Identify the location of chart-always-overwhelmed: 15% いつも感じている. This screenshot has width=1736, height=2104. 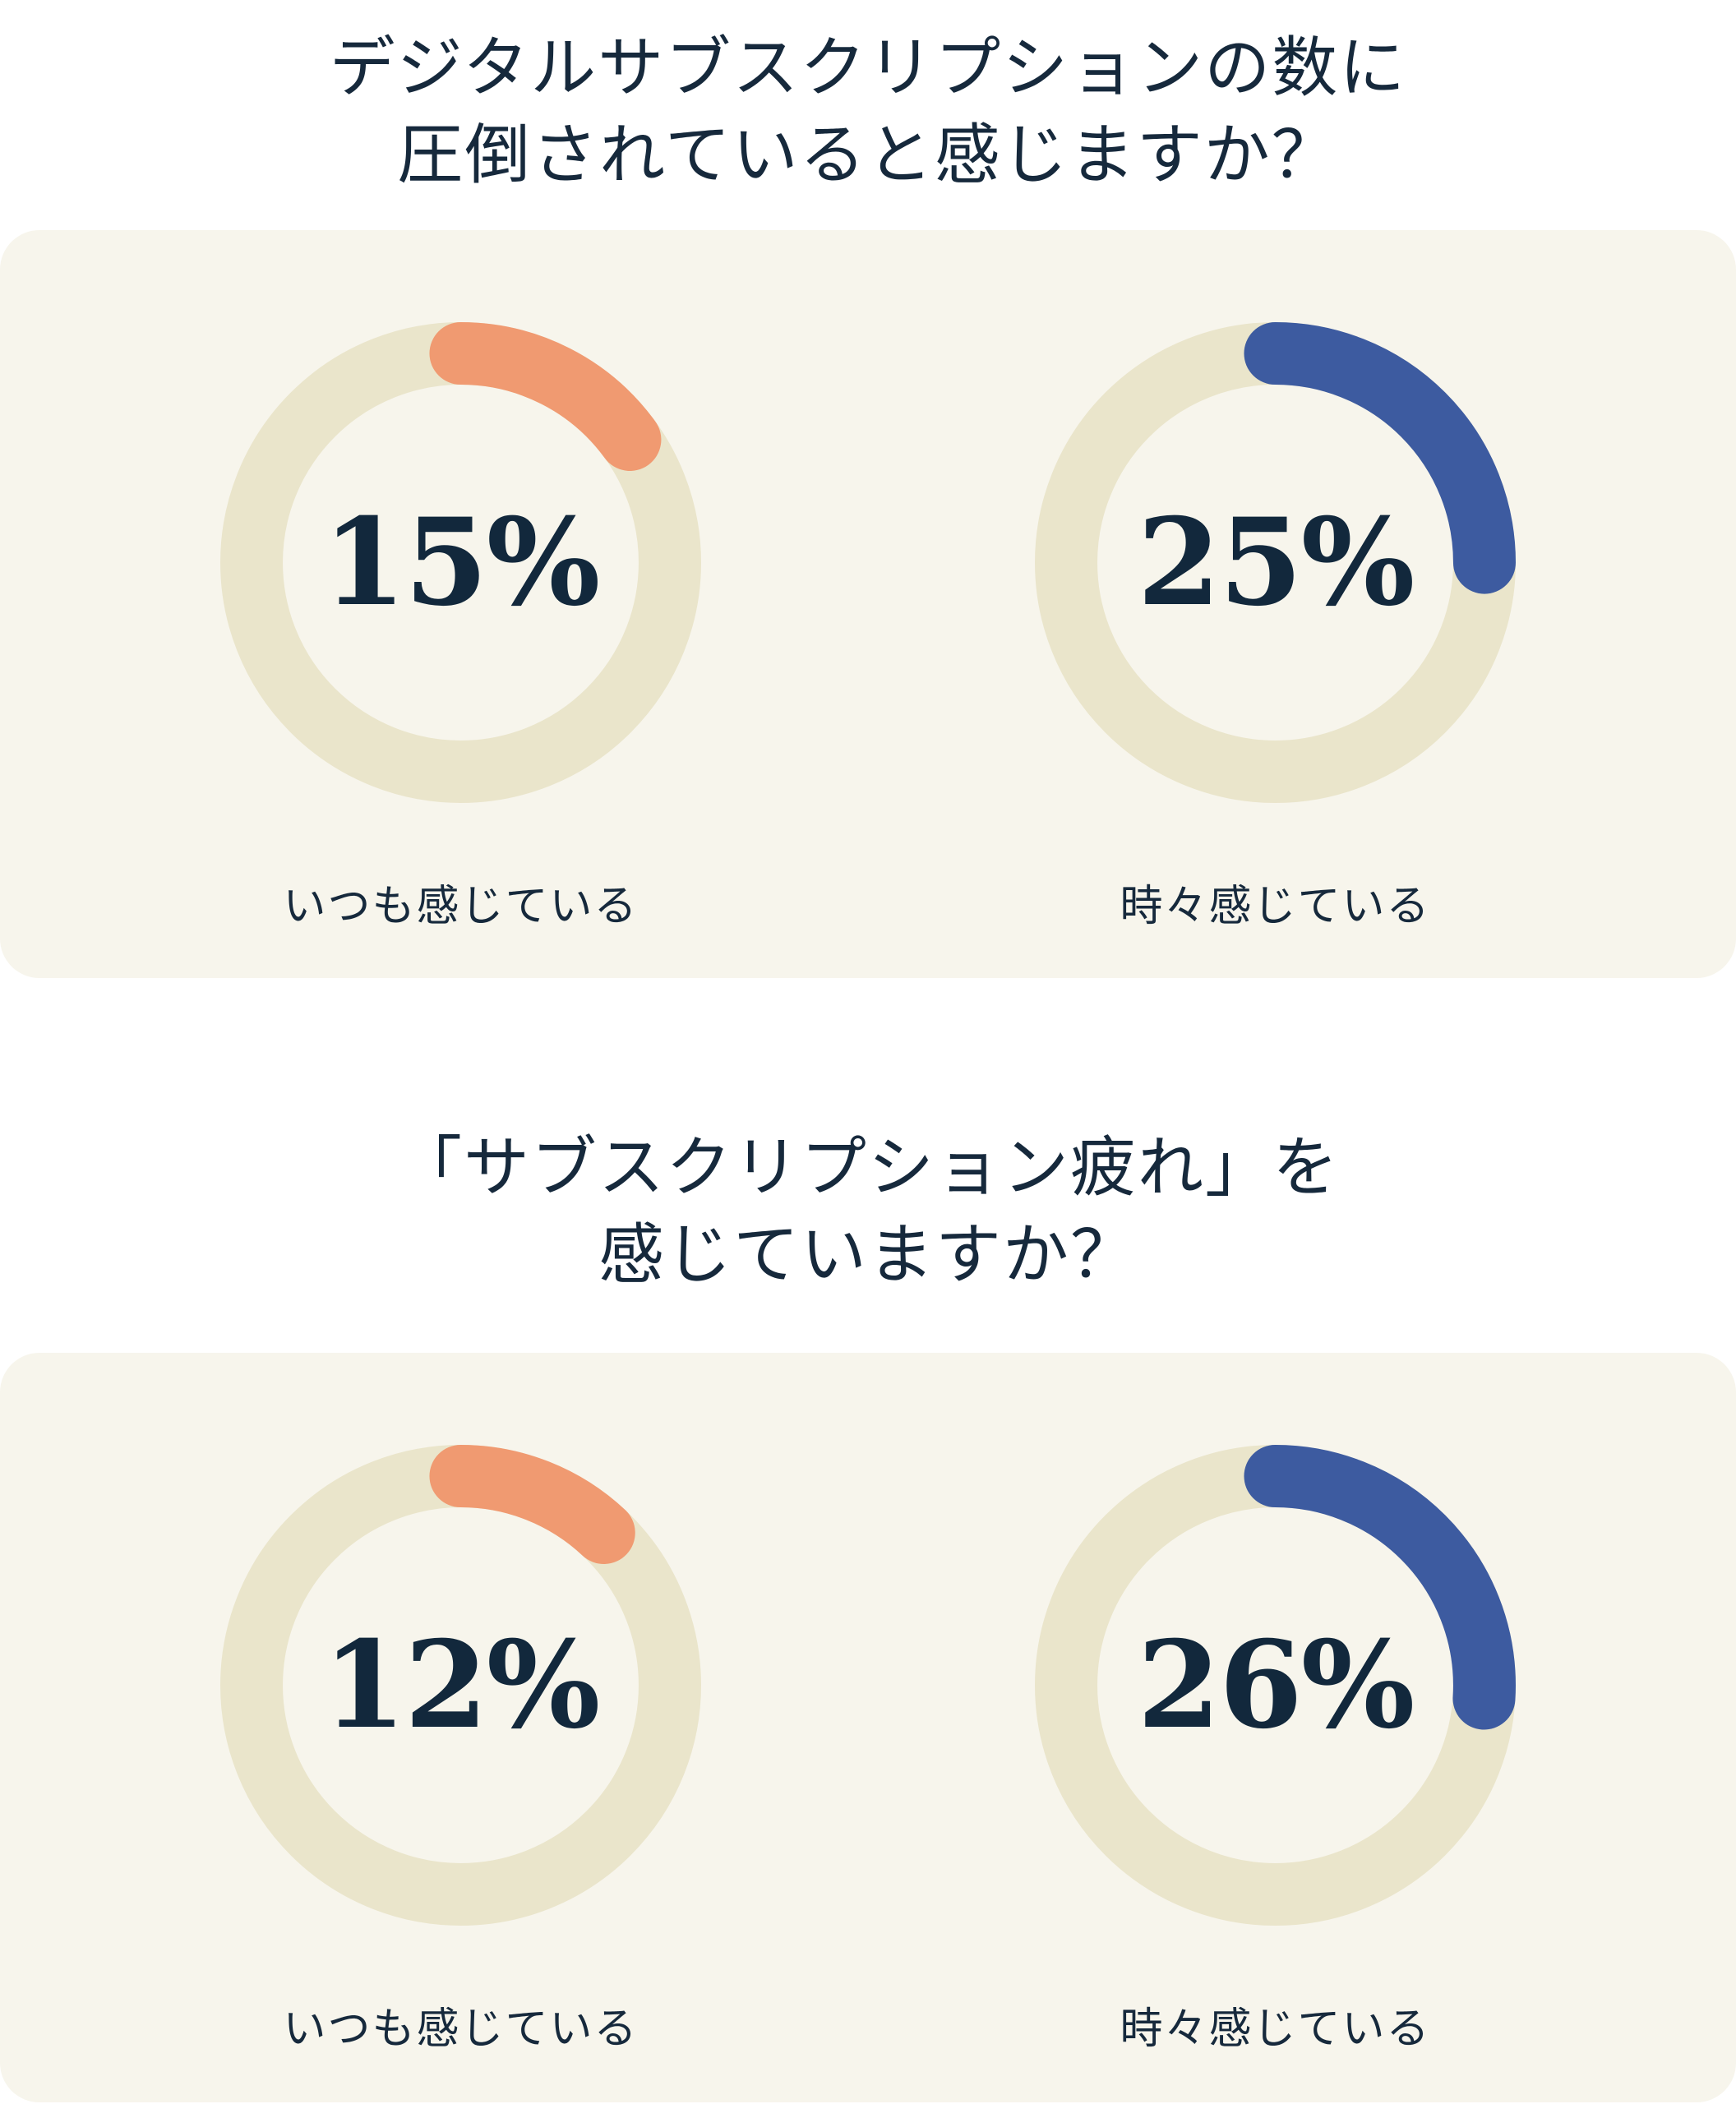
(460, 650).